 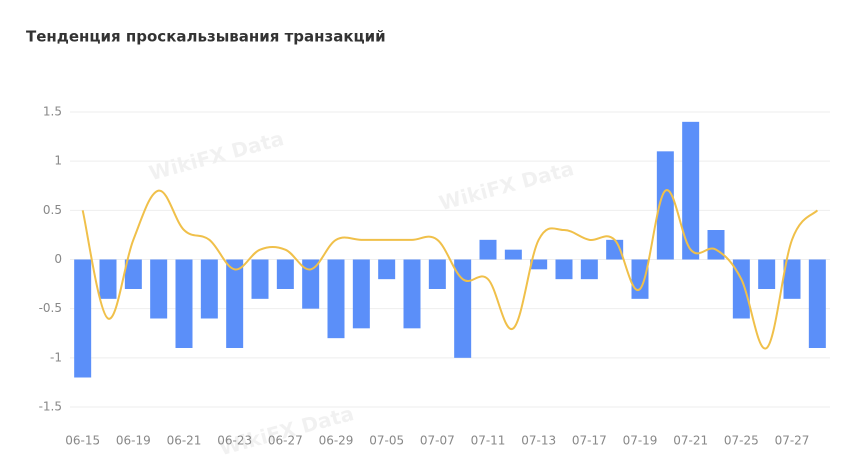 What do you see at coordinates (58, 259) in the screenshot?
I see `y-tick-label: 0` at bounding box center [58, 259].